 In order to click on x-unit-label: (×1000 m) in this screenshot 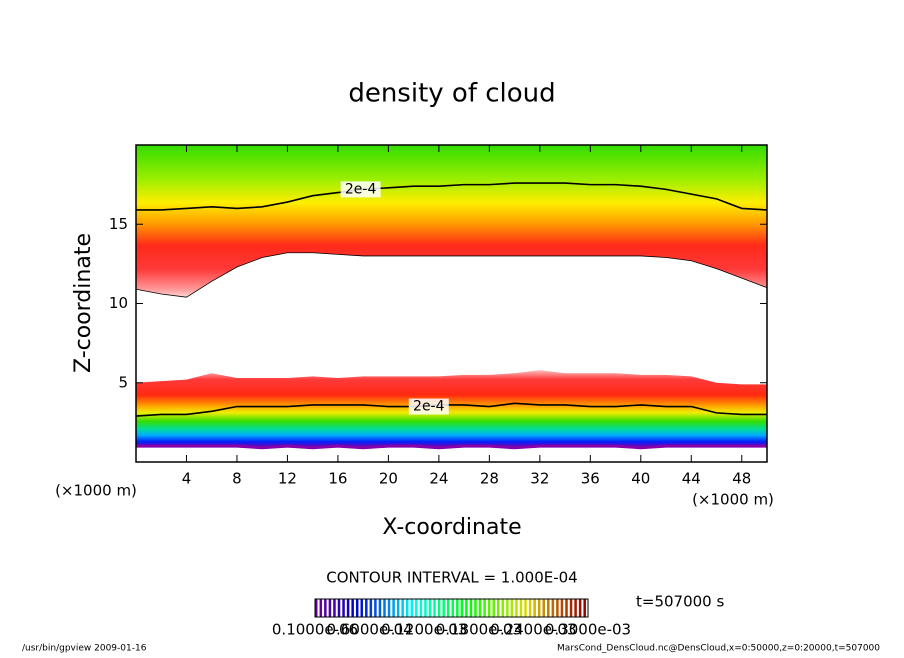, I will do `click(733, 500)`.